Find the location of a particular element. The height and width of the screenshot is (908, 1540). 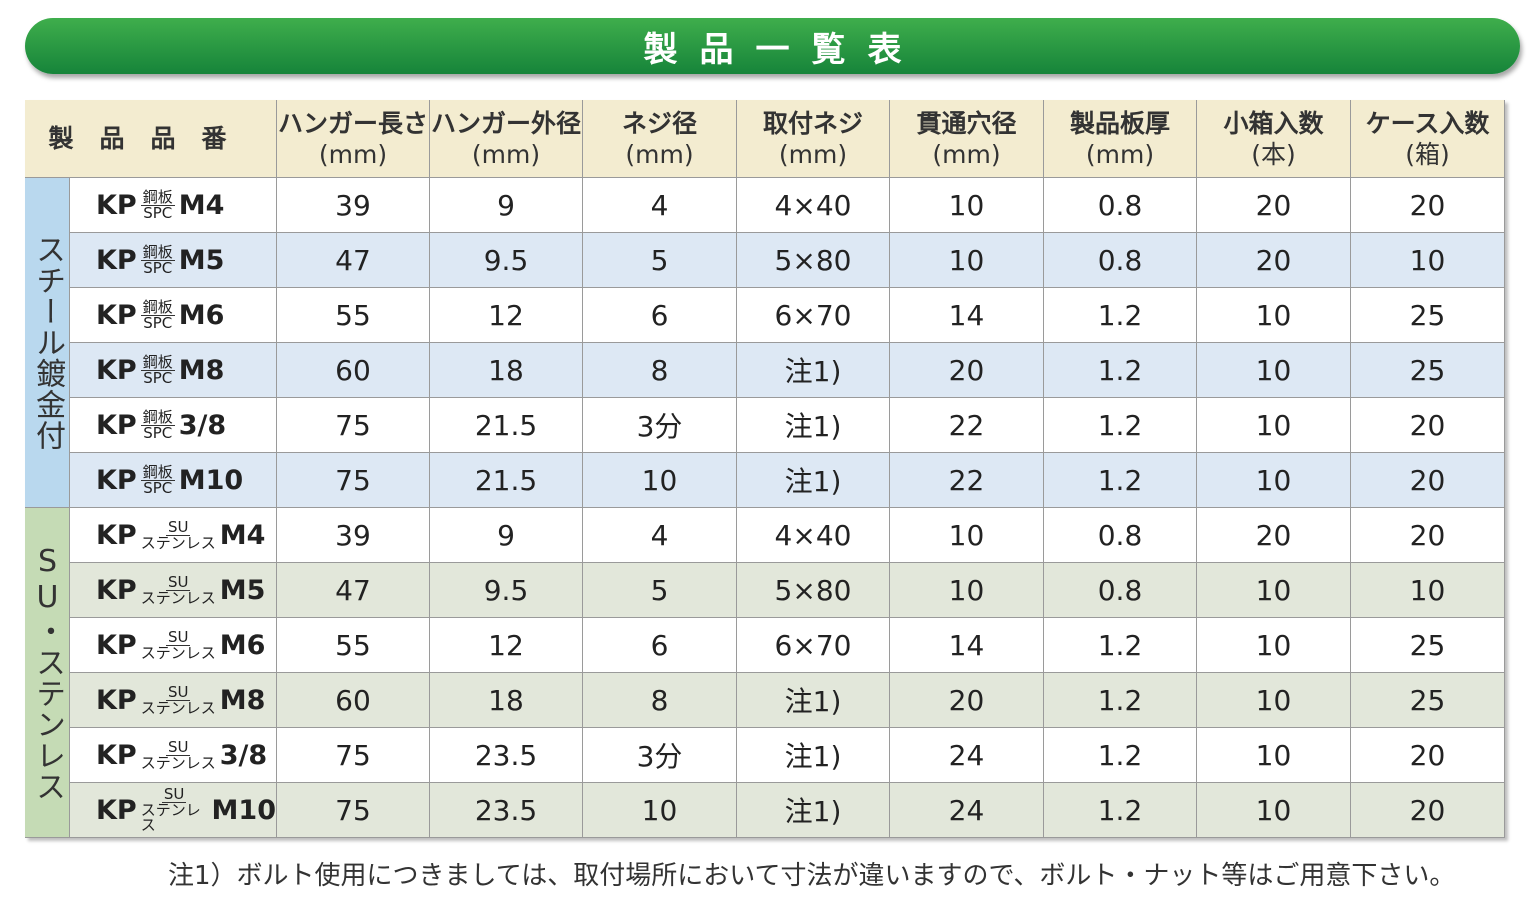

product-name: KP SU ステンレス M10 is located at coordinates (173, 810).